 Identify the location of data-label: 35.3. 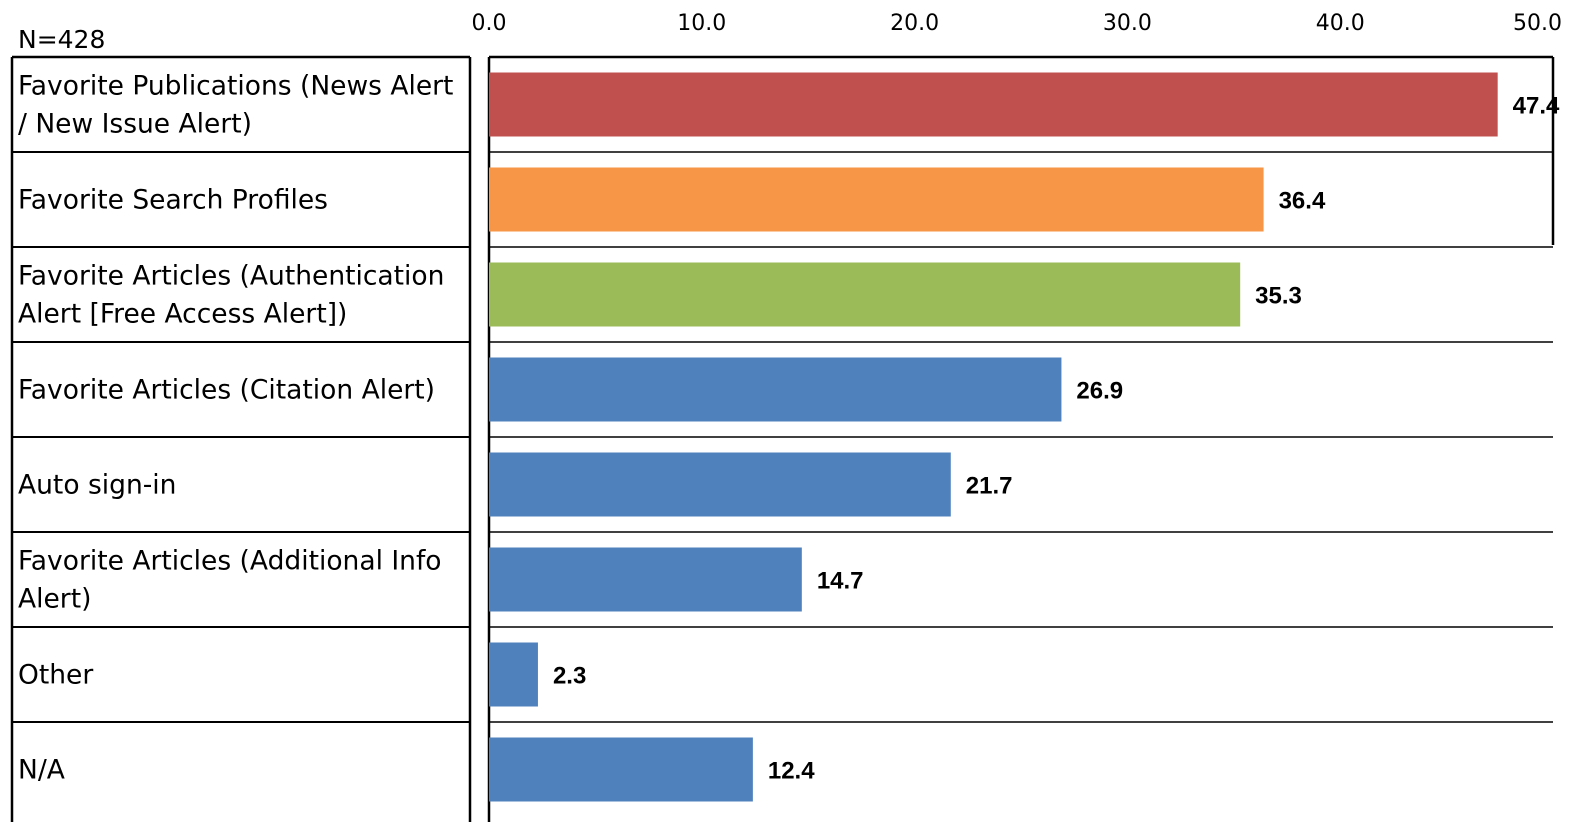
(1278, 296).